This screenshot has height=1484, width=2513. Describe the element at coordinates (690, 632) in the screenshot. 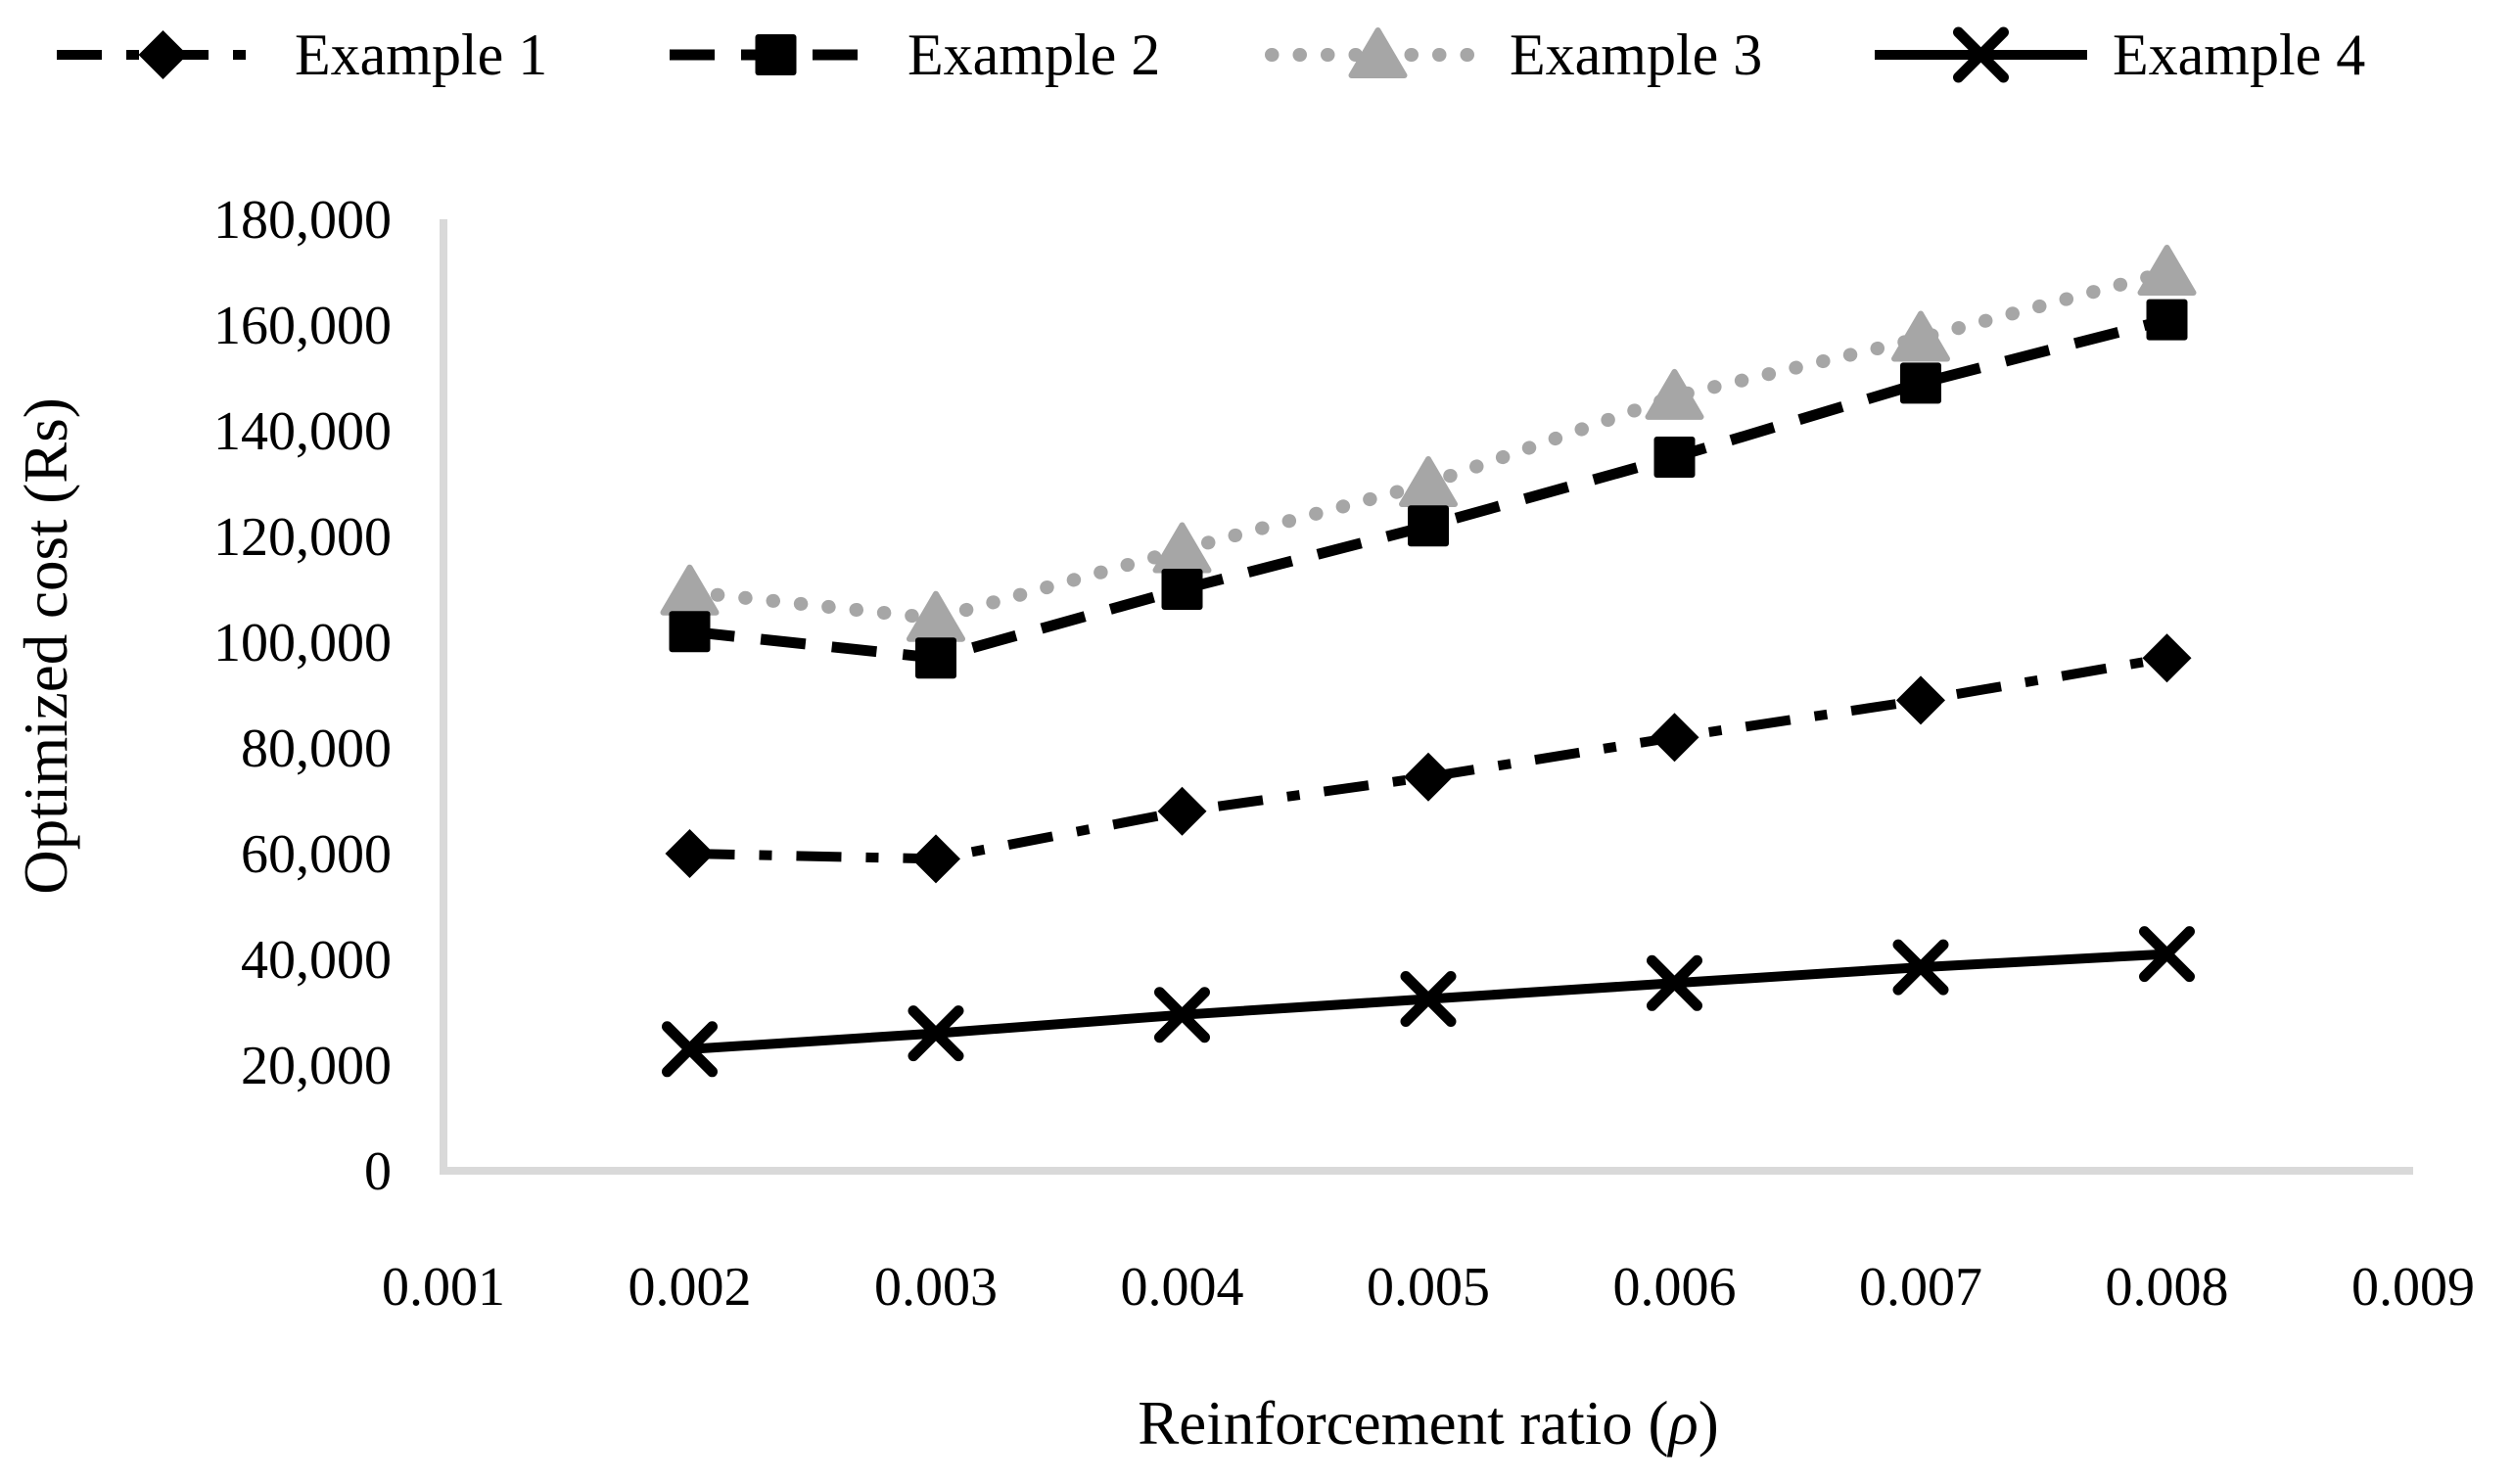

I see `example-2-point-0.002` at that location.